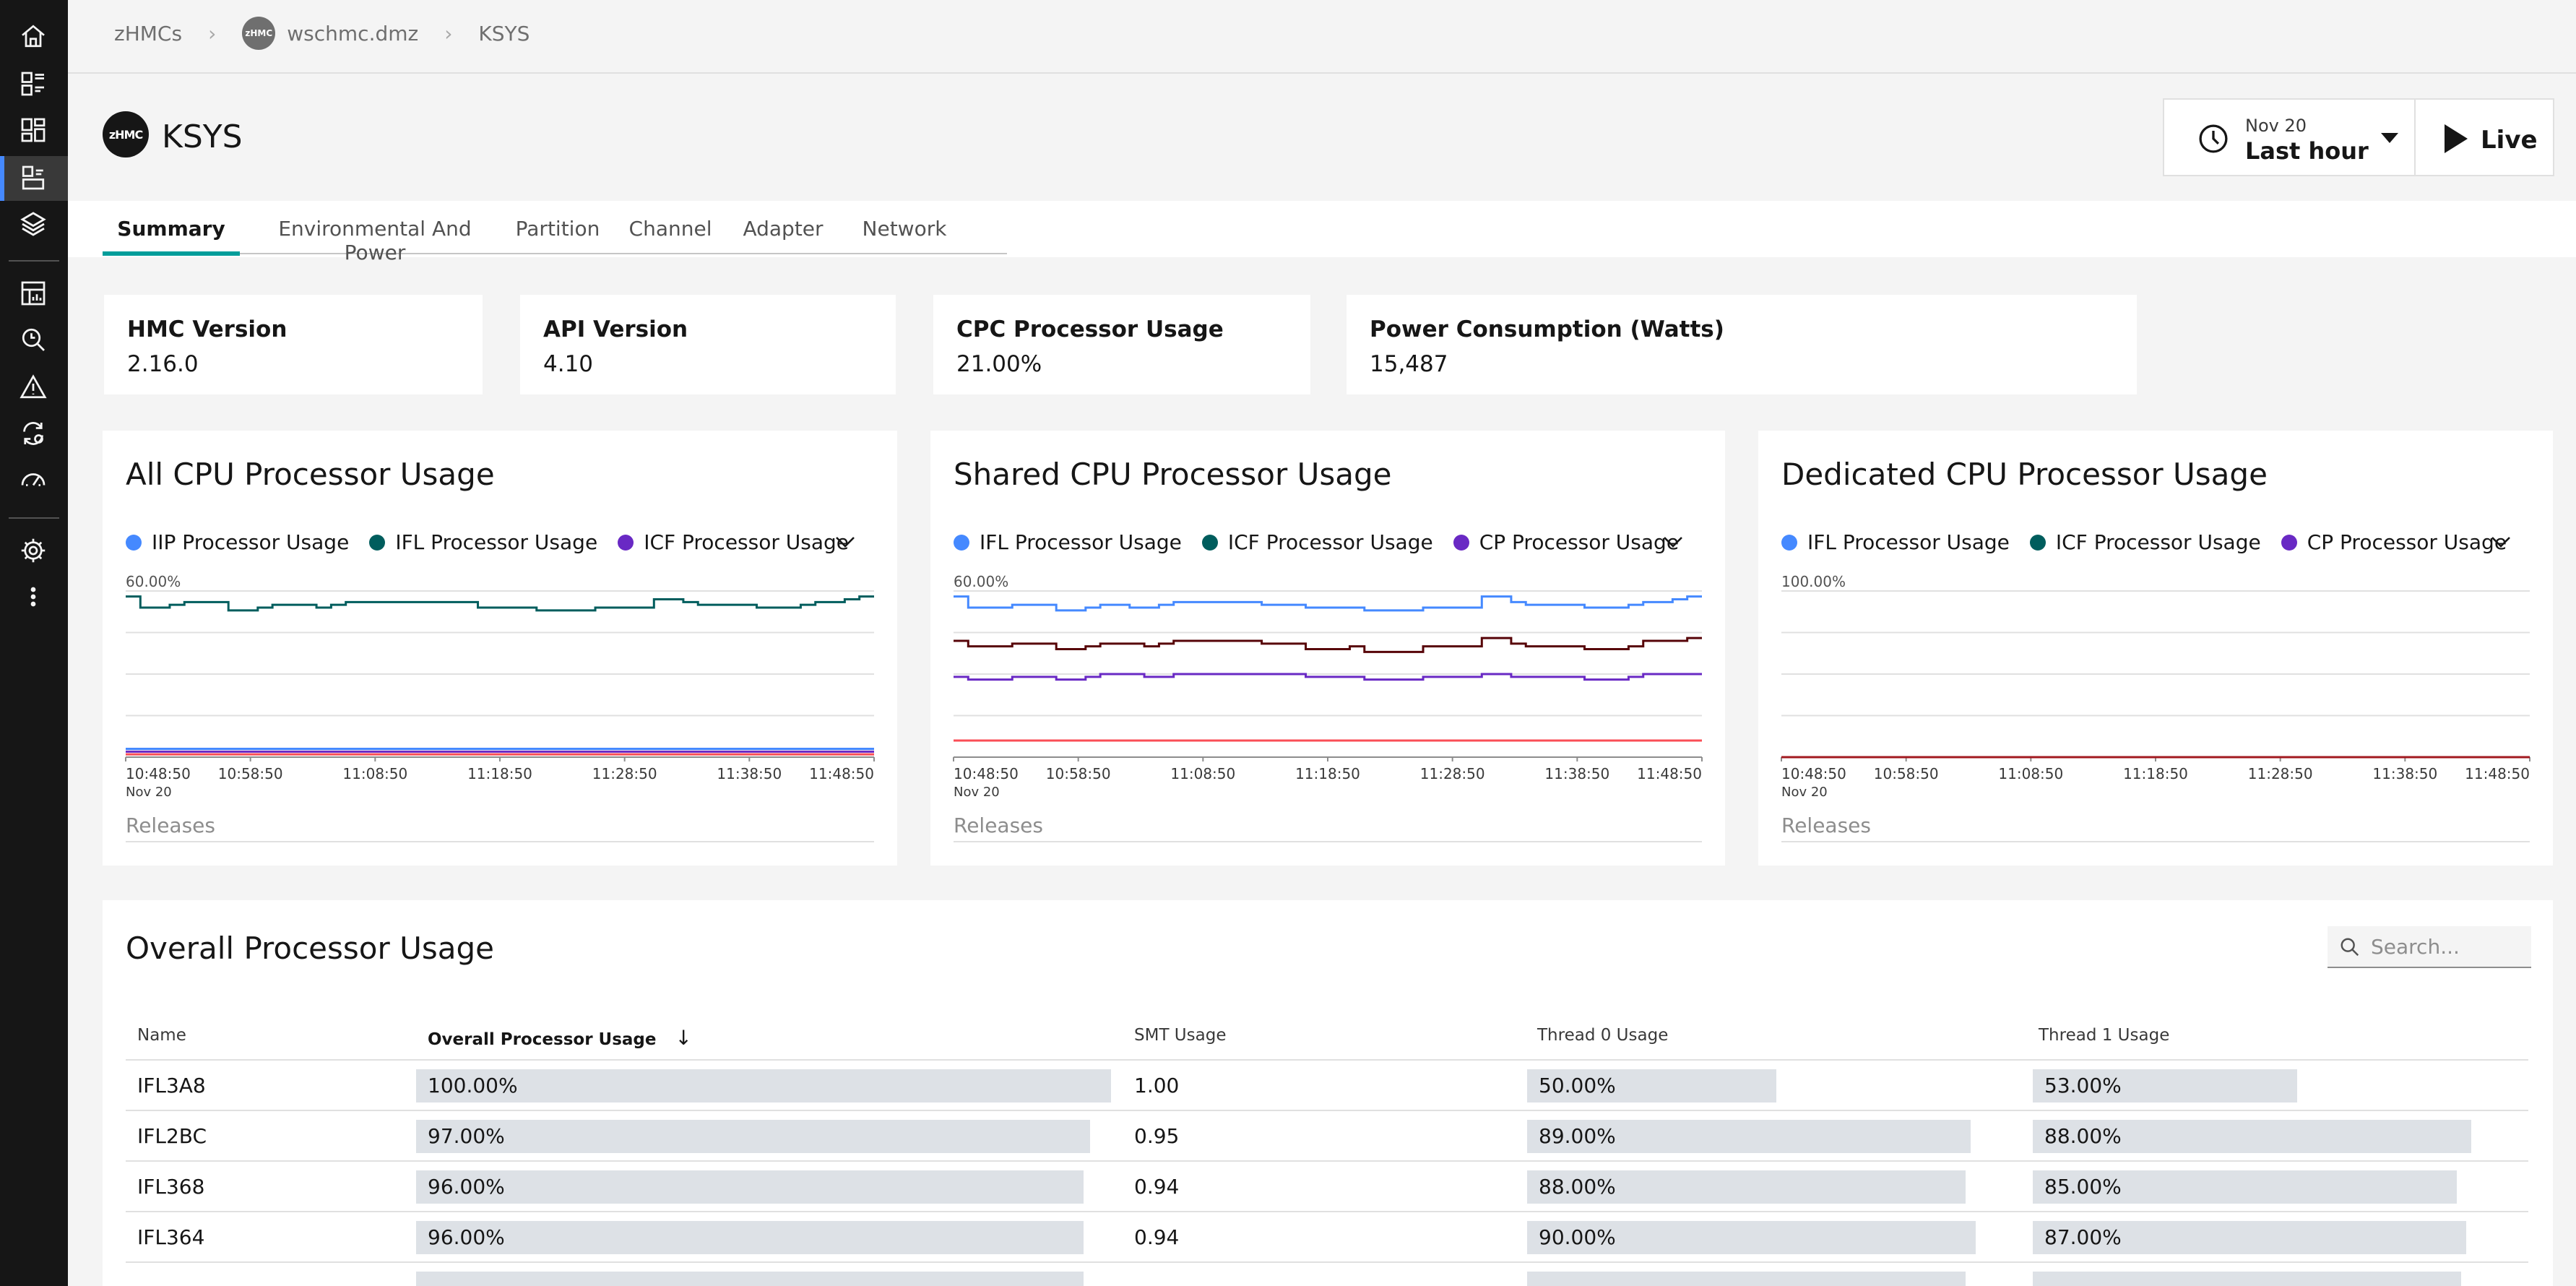 The height and width of the screenshot is (1286, 2576). What do you see at coordinates (670, 229) in the screenshot?
I see `tab-channel: Channel` at bounding box center [670, 229].